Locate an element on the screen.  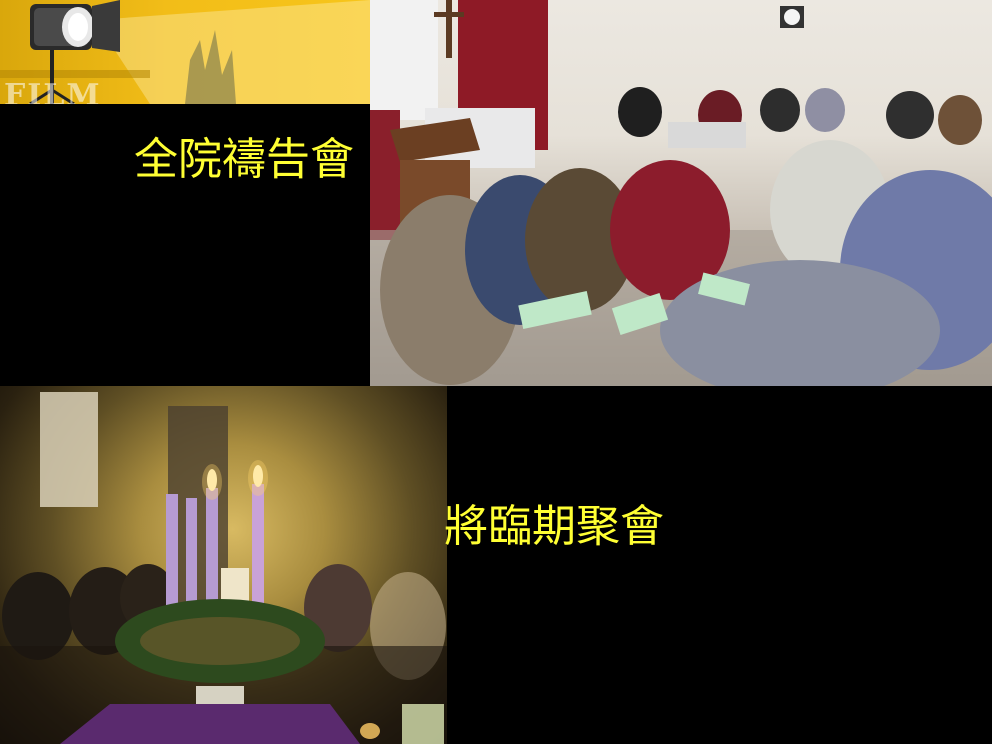
banner-text: FILM is located at coordinates (53, 91).